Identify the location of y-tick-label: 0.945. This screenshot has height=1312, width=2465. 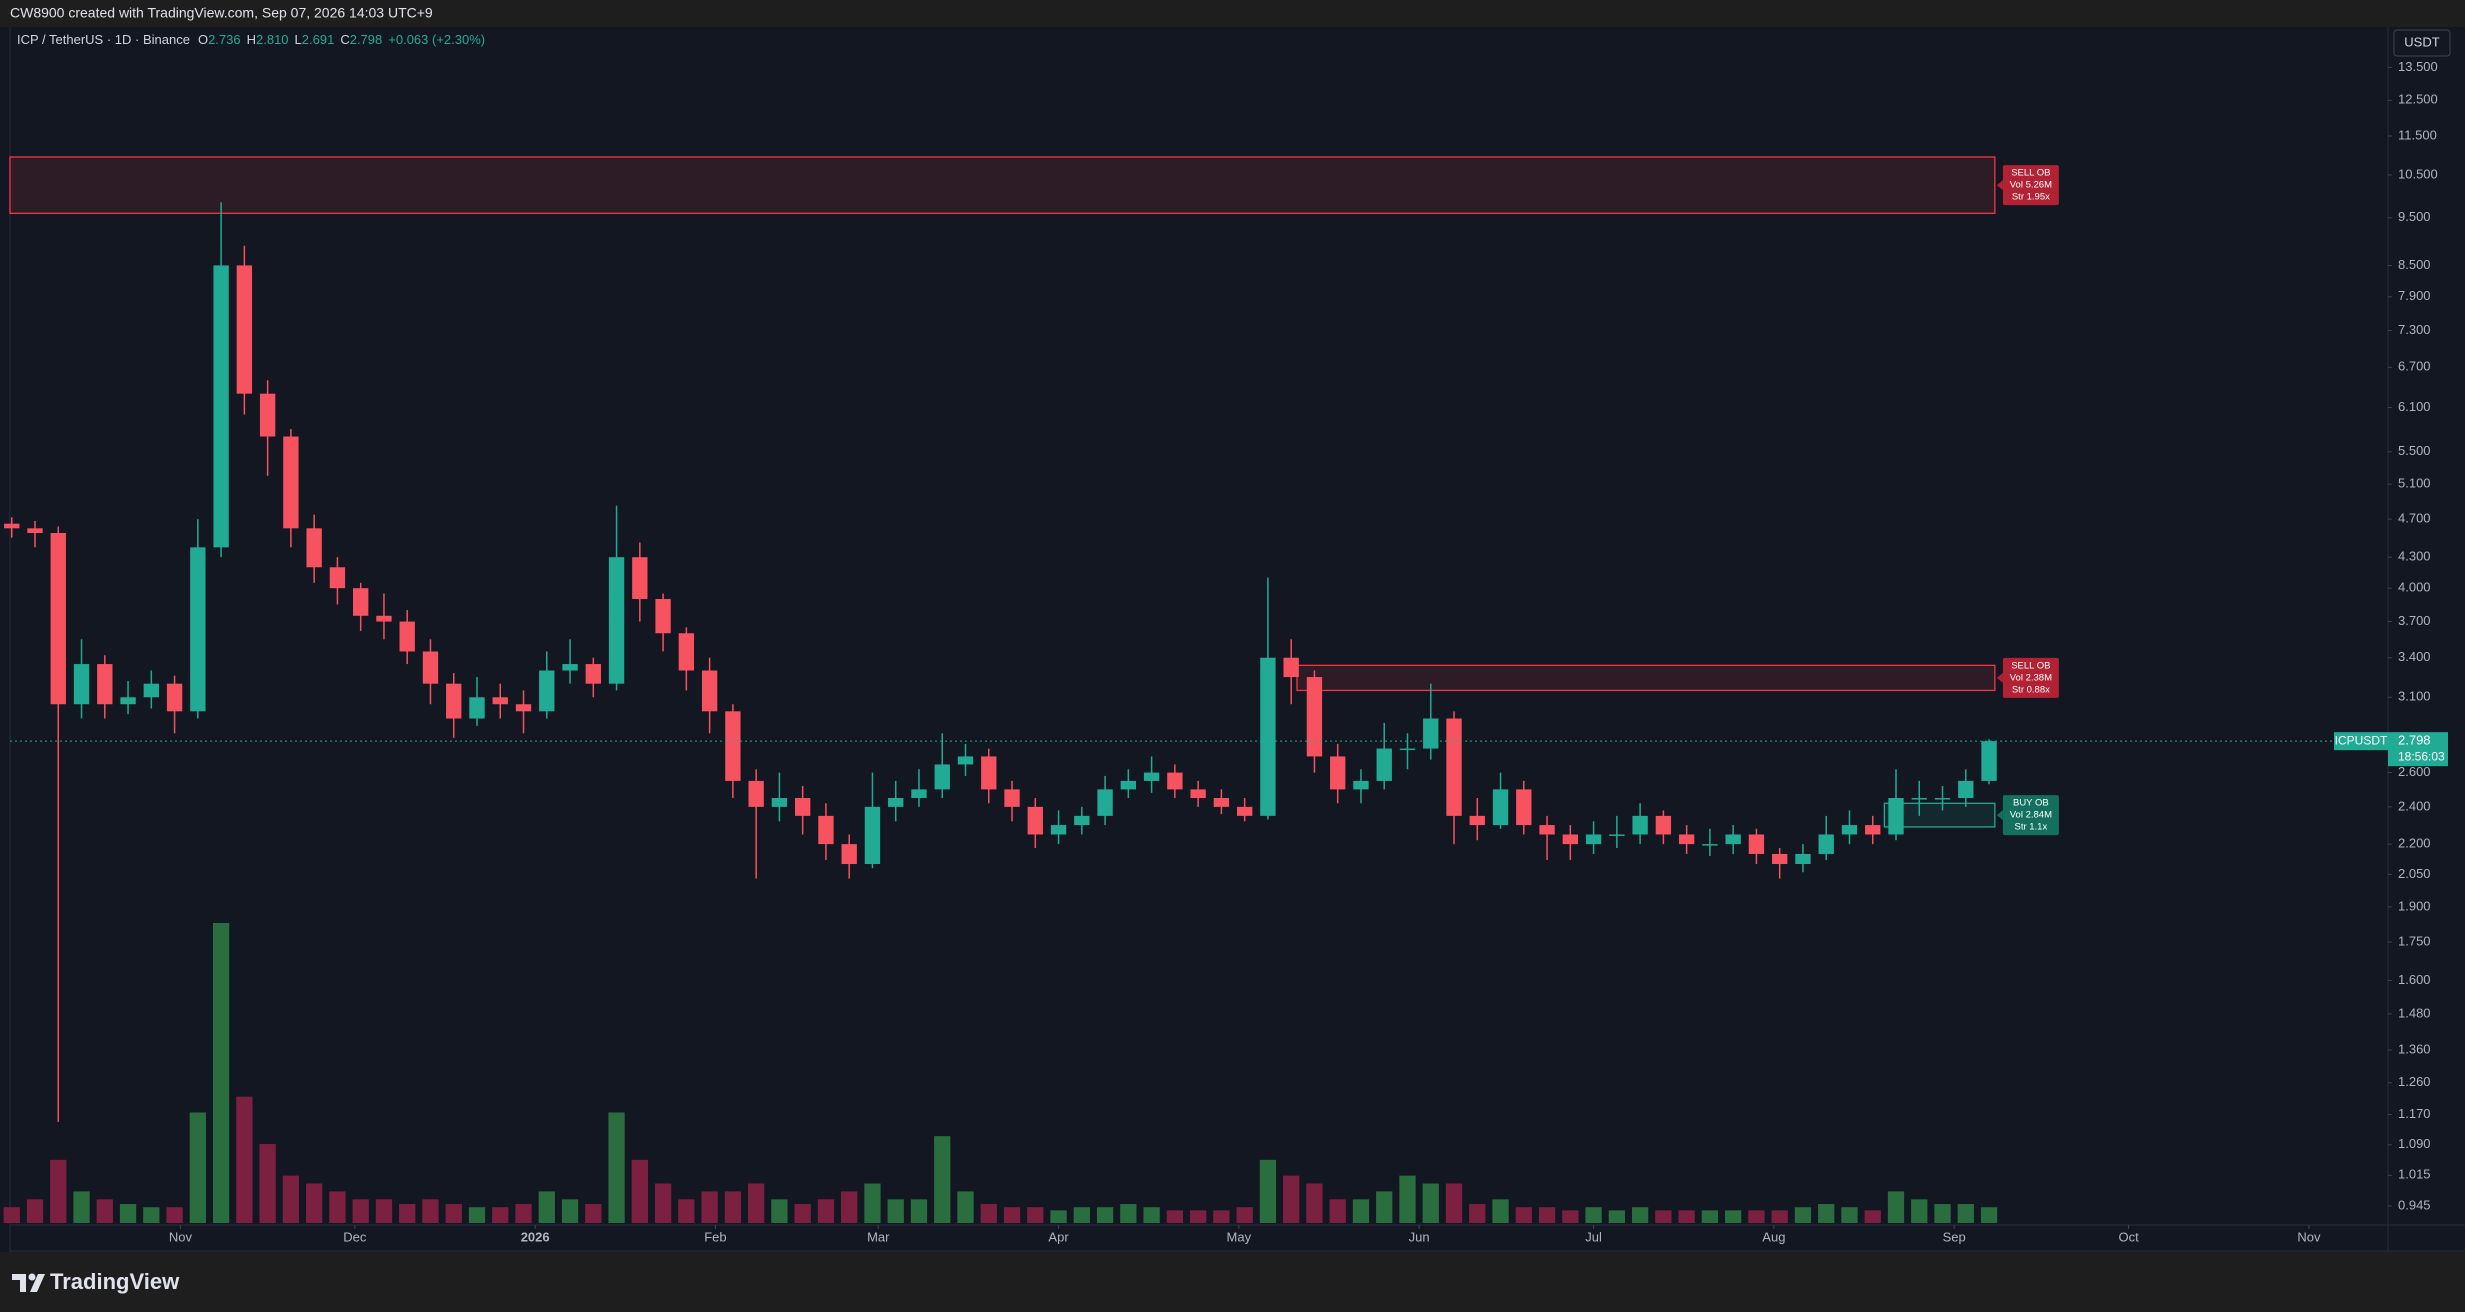
(2414, 1204).